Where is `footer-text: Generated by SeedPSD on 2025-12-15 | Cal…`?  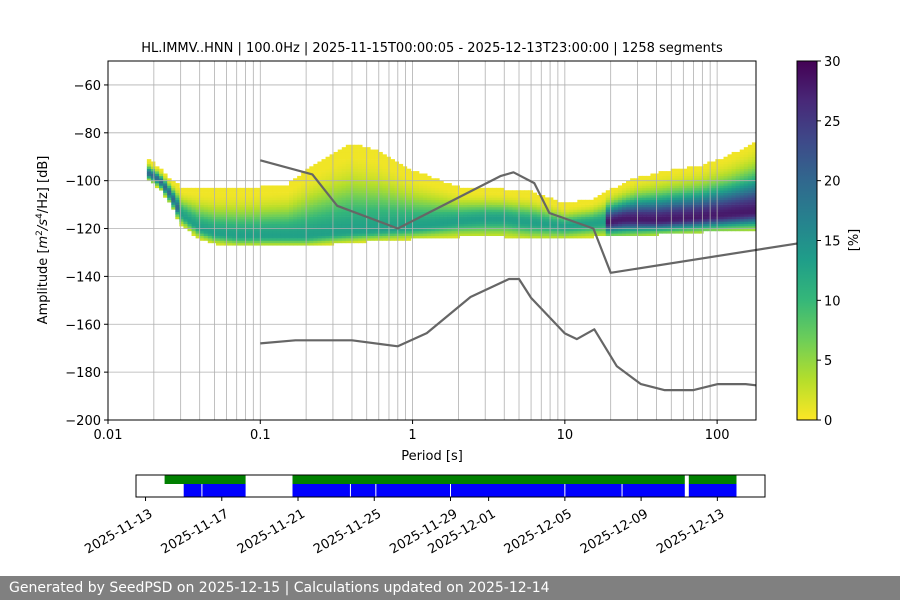 footer-text: Generated by SeedPSD on 2025-12-15 | Cal… is located at coordinates (279, 588).